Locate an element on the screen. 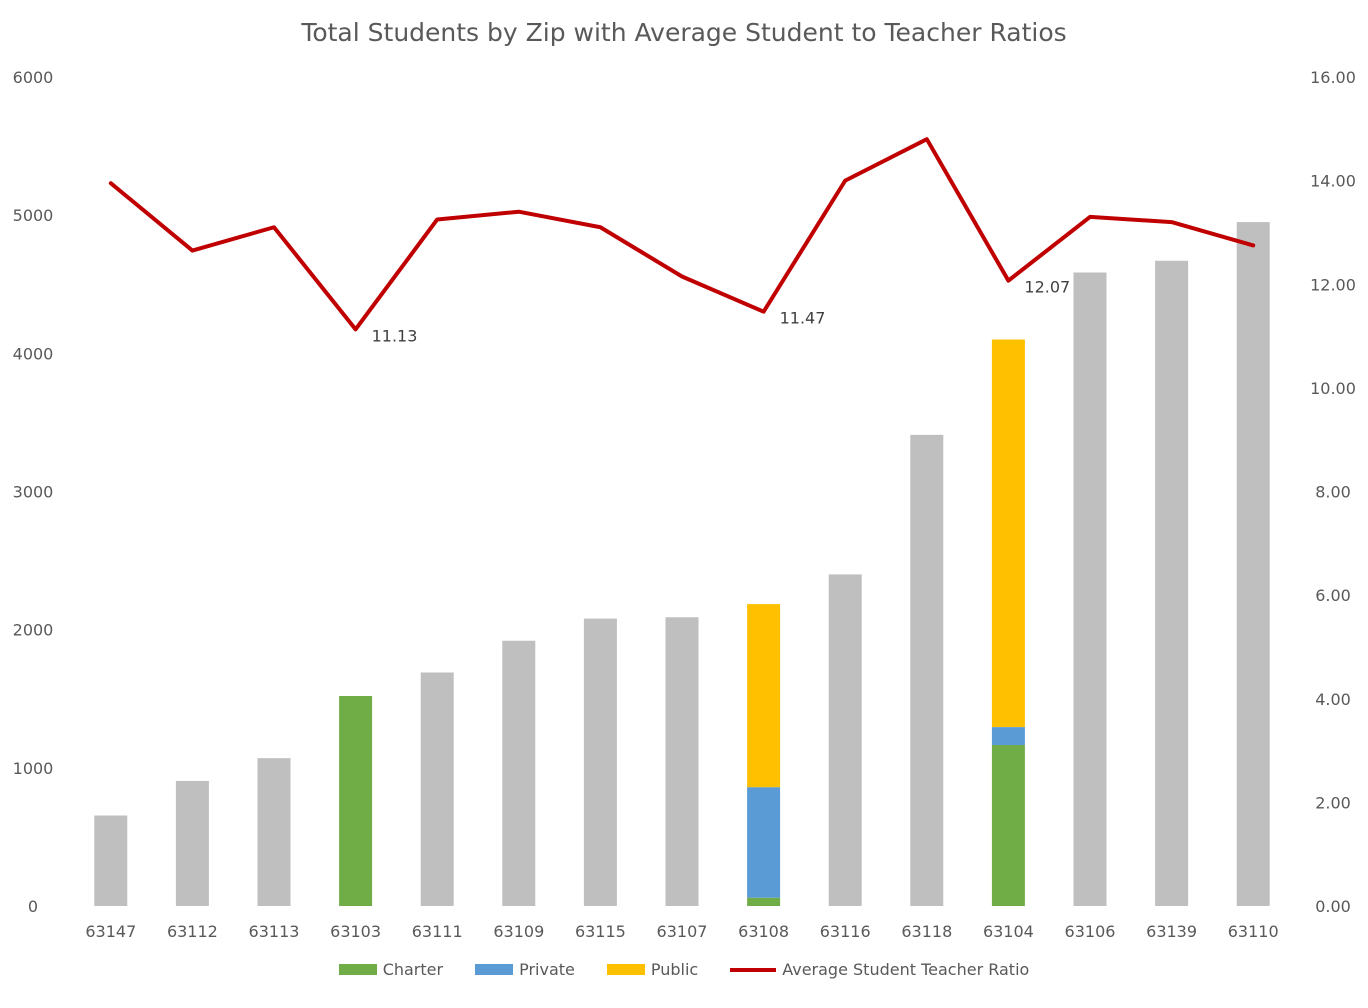  ratio-data-label: 11.13 is located at coordinates (395, 335).